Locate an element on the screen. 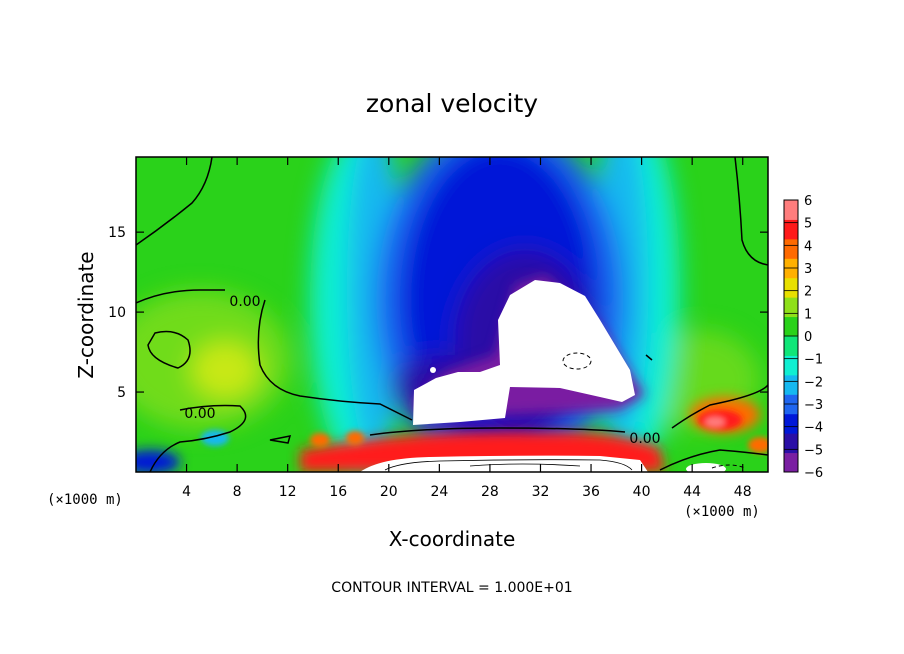  x-tick-label: 4 is located at coordinates (186, 492).